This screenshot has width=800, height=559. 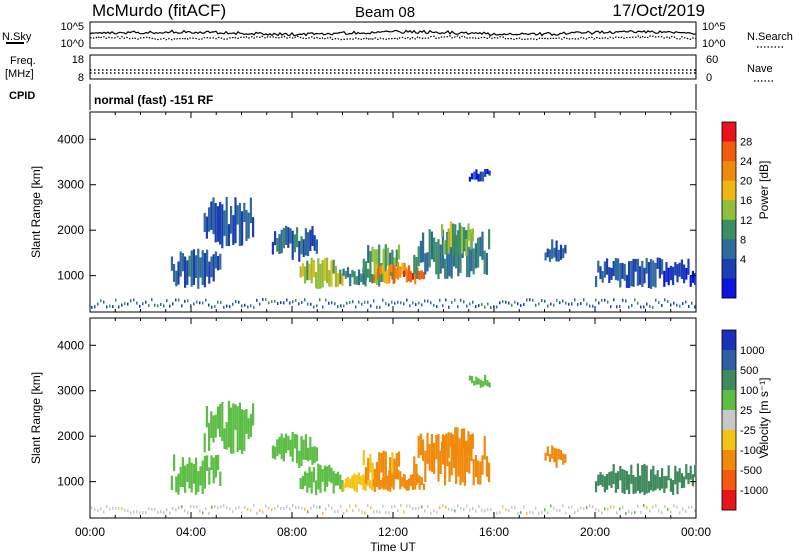 I want to click on search-noise-trace, so click(x=393, y=38).